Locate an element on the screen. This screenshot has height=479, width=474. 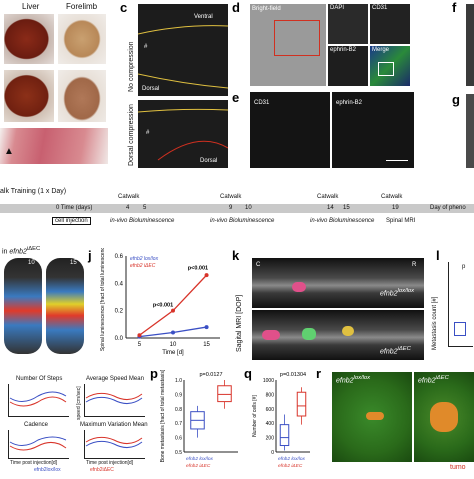
j-ytick-3: 0.6 is located at coordinates (119, 257).